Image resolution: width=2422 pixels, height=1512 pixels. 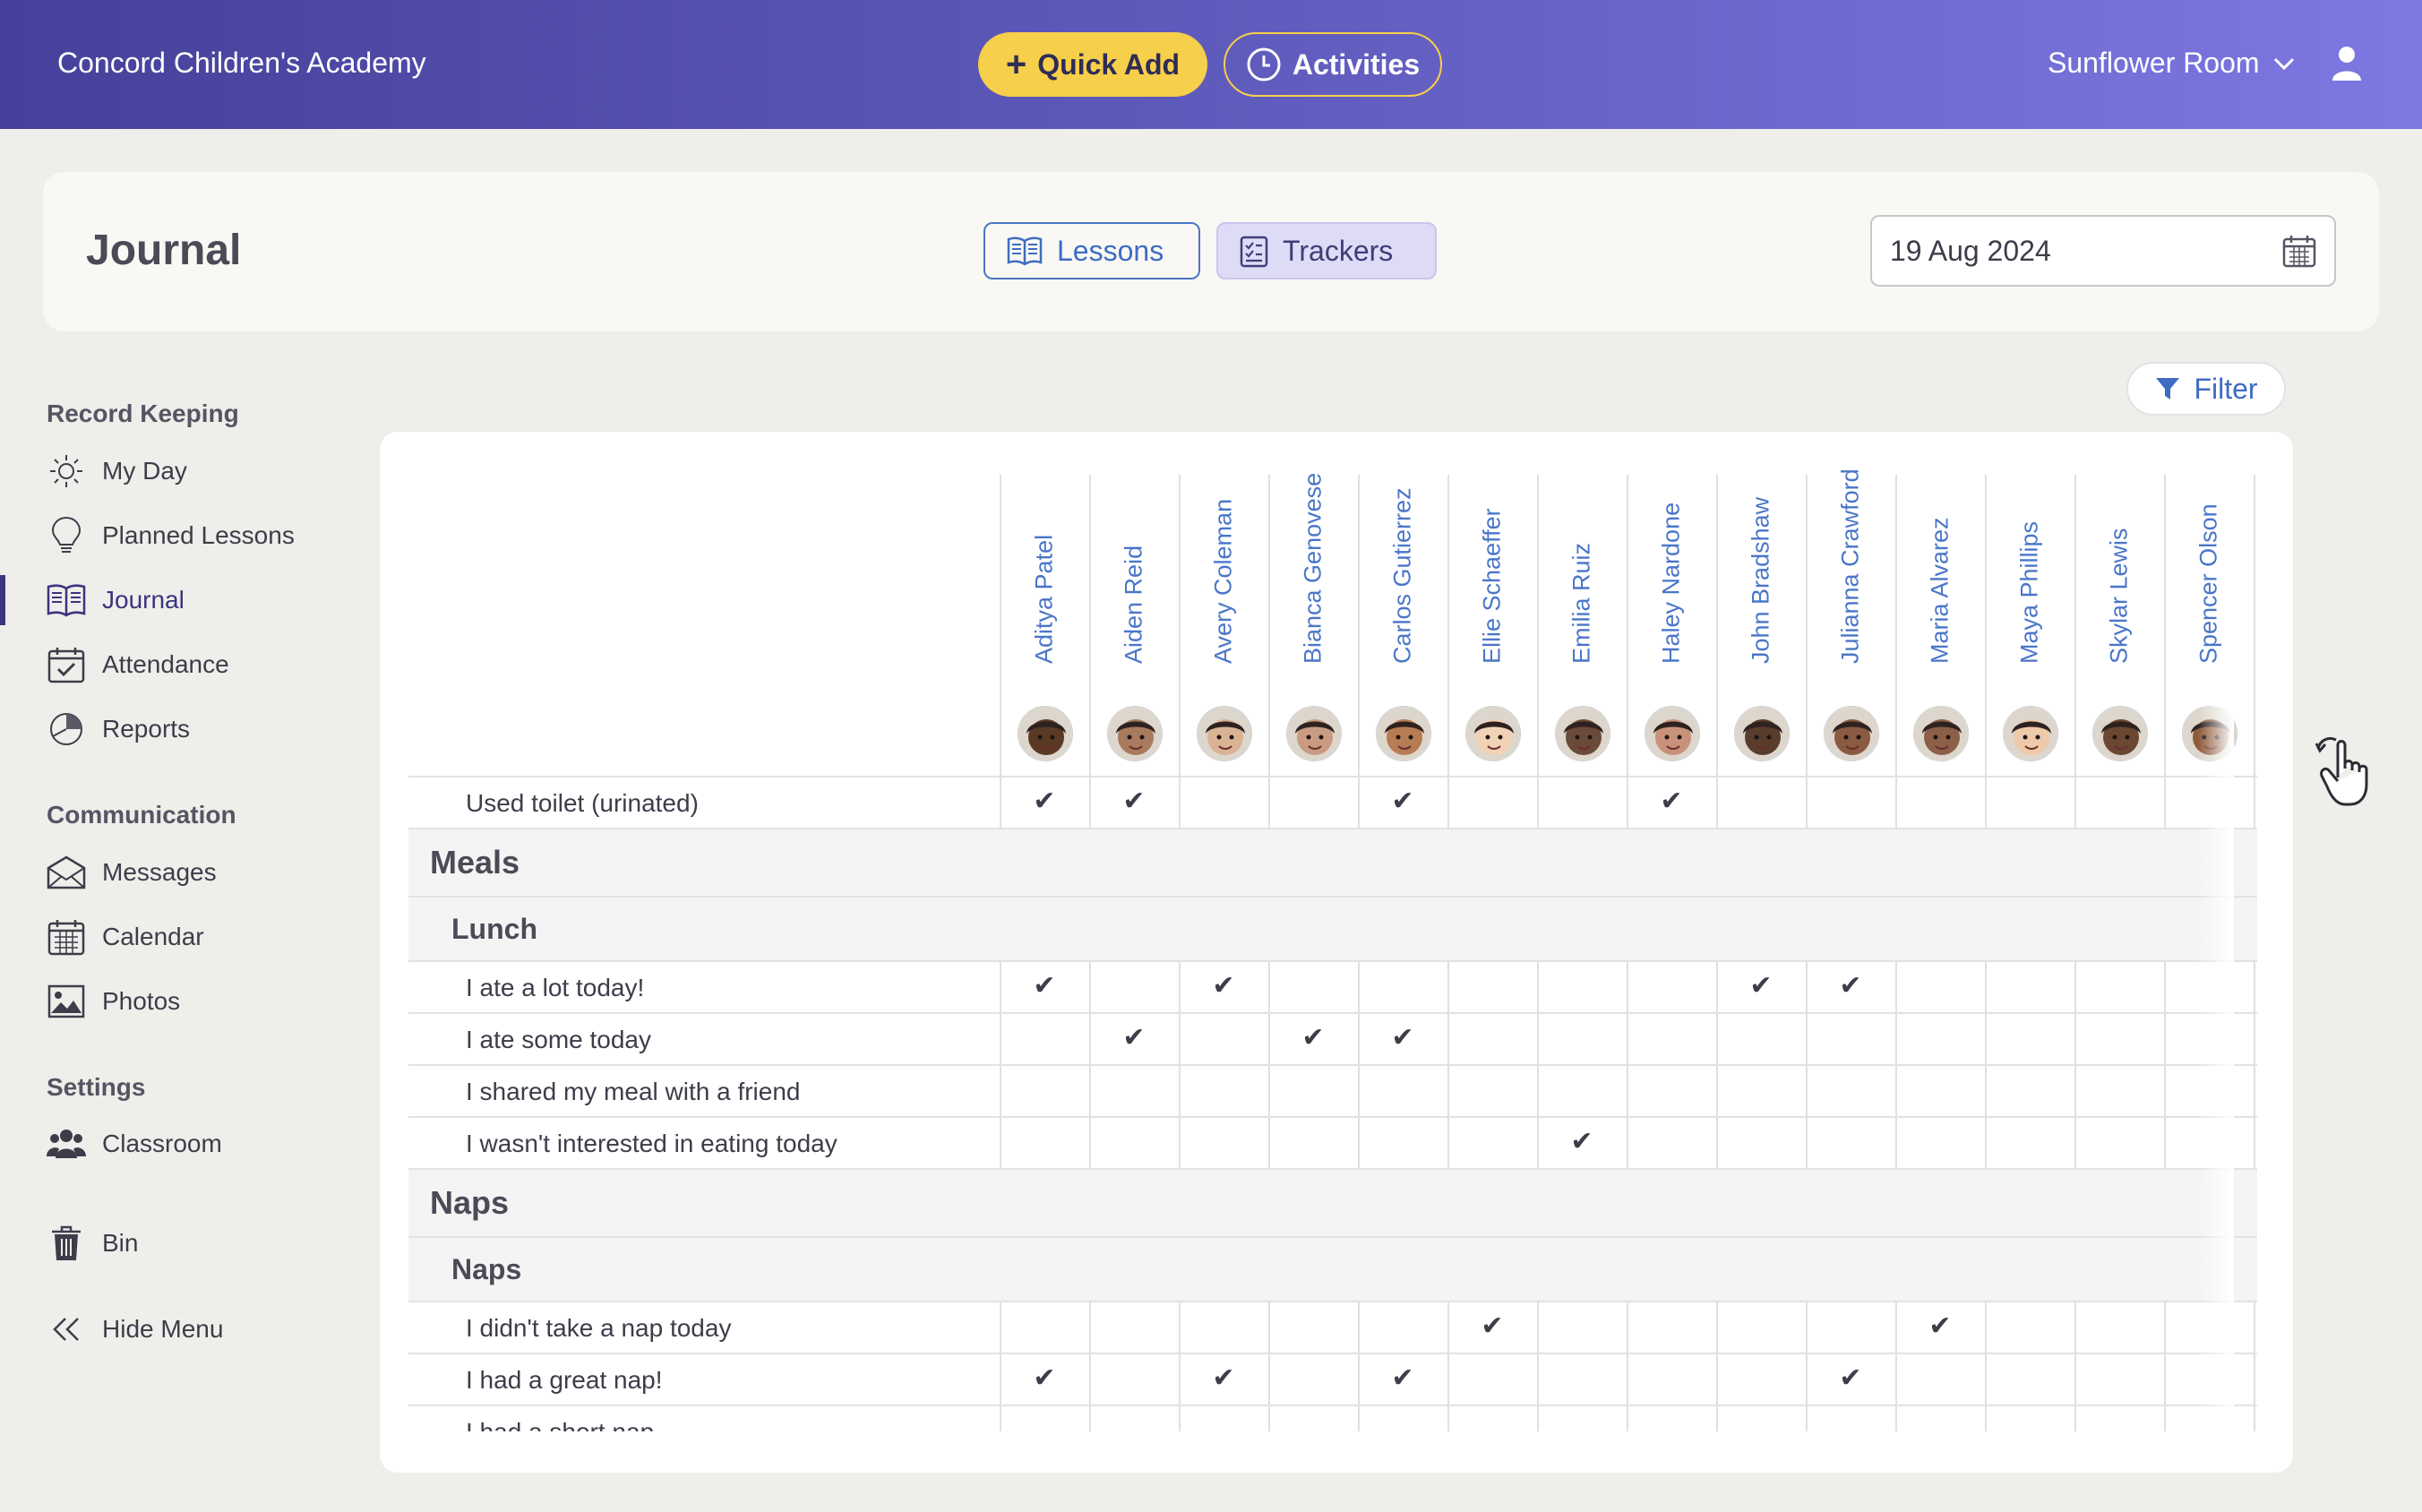 I want to click on tab-trackers: Trackers, so click(x=1326, y=251).